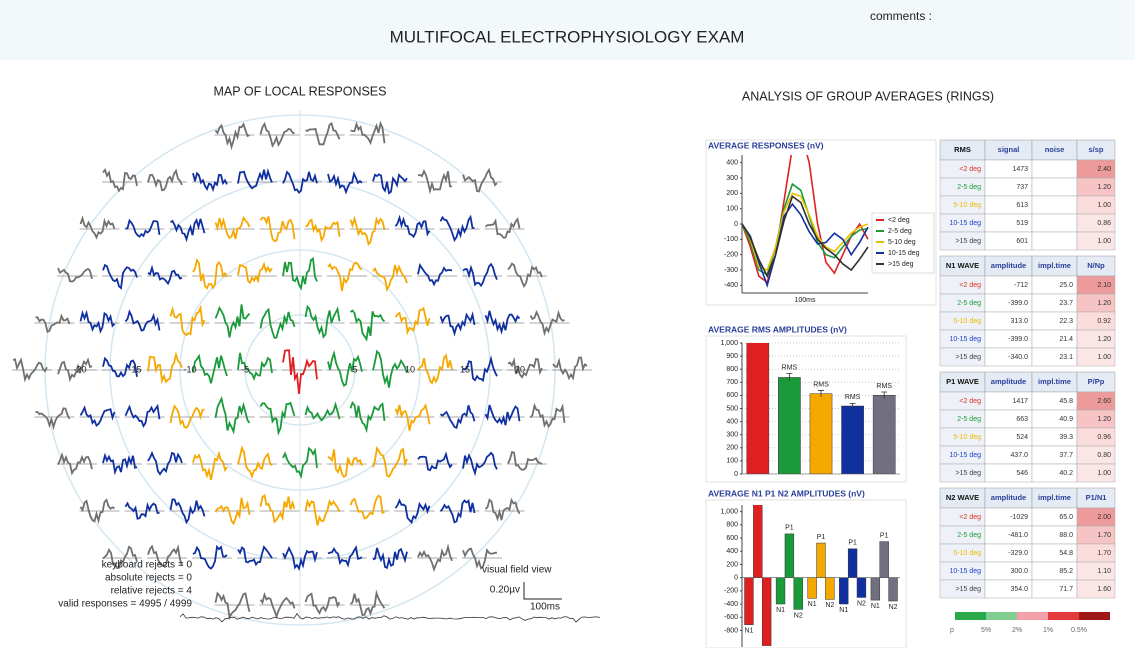 This screenshot has height=648, width=1135. What do you see at coordinates (821, 408) in the screenshot?
I see `plot` at bounding box center [821, 408].